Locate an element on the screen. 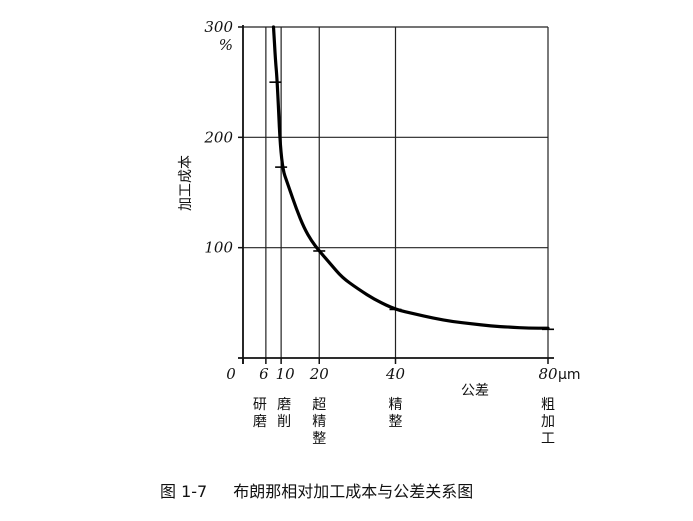 The height and width of the screenshot is (521, 693). category-char: 加 is located at coordinates (548, 422).